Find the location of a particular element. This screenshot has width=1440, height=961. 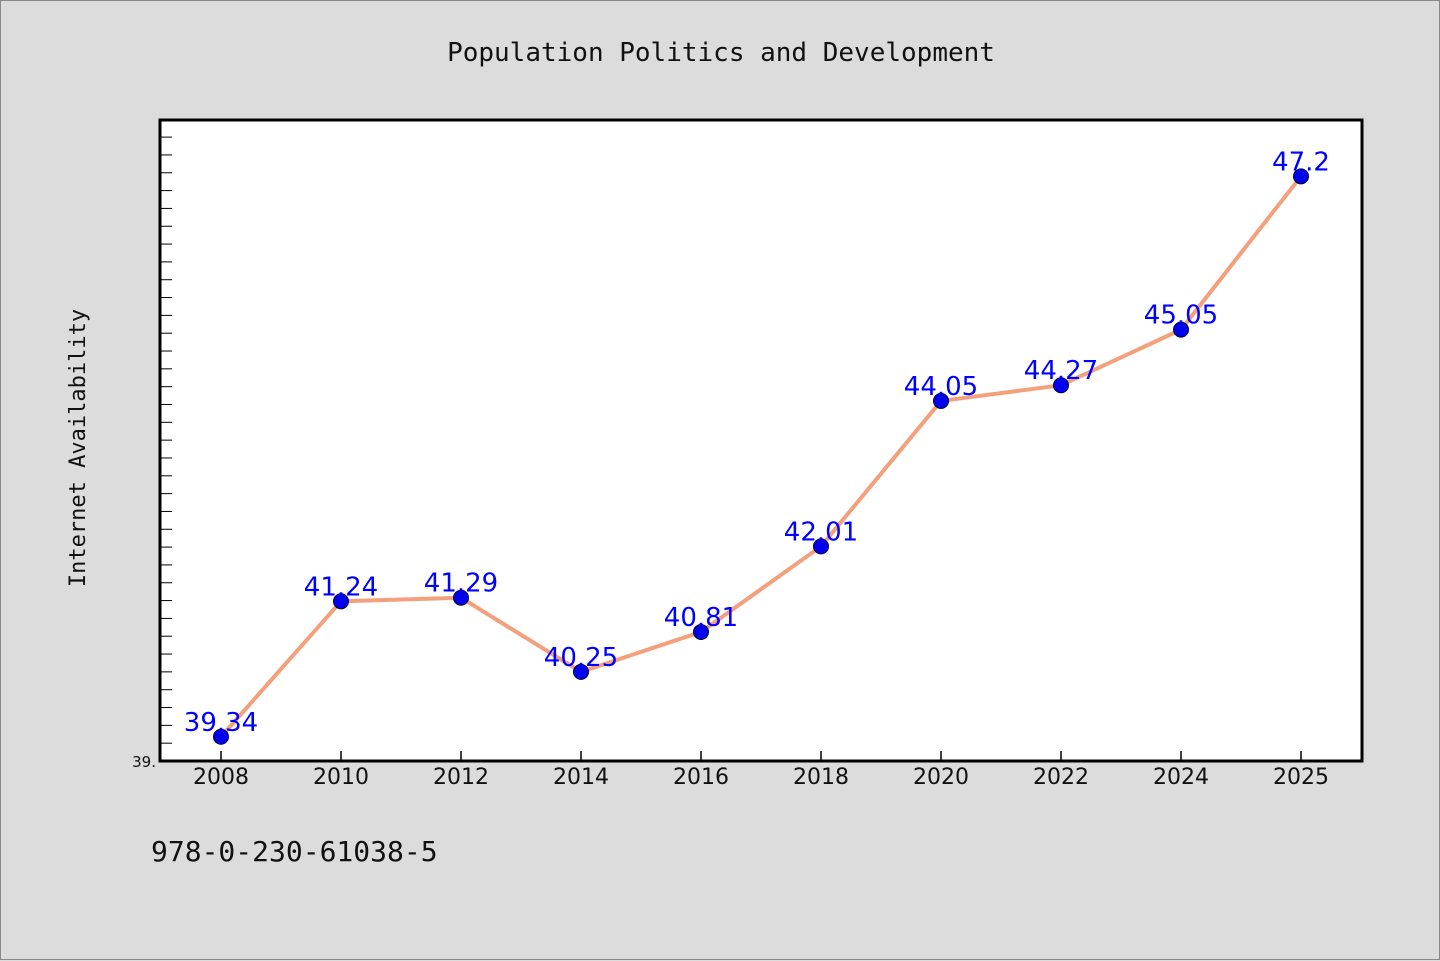

x-tick-label: 2024 is located at coordinates (1181, 777).